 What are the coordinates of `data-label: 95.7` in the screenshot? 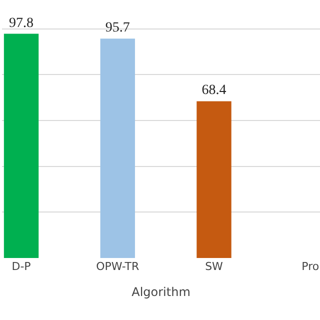 It's located at (117, 28).